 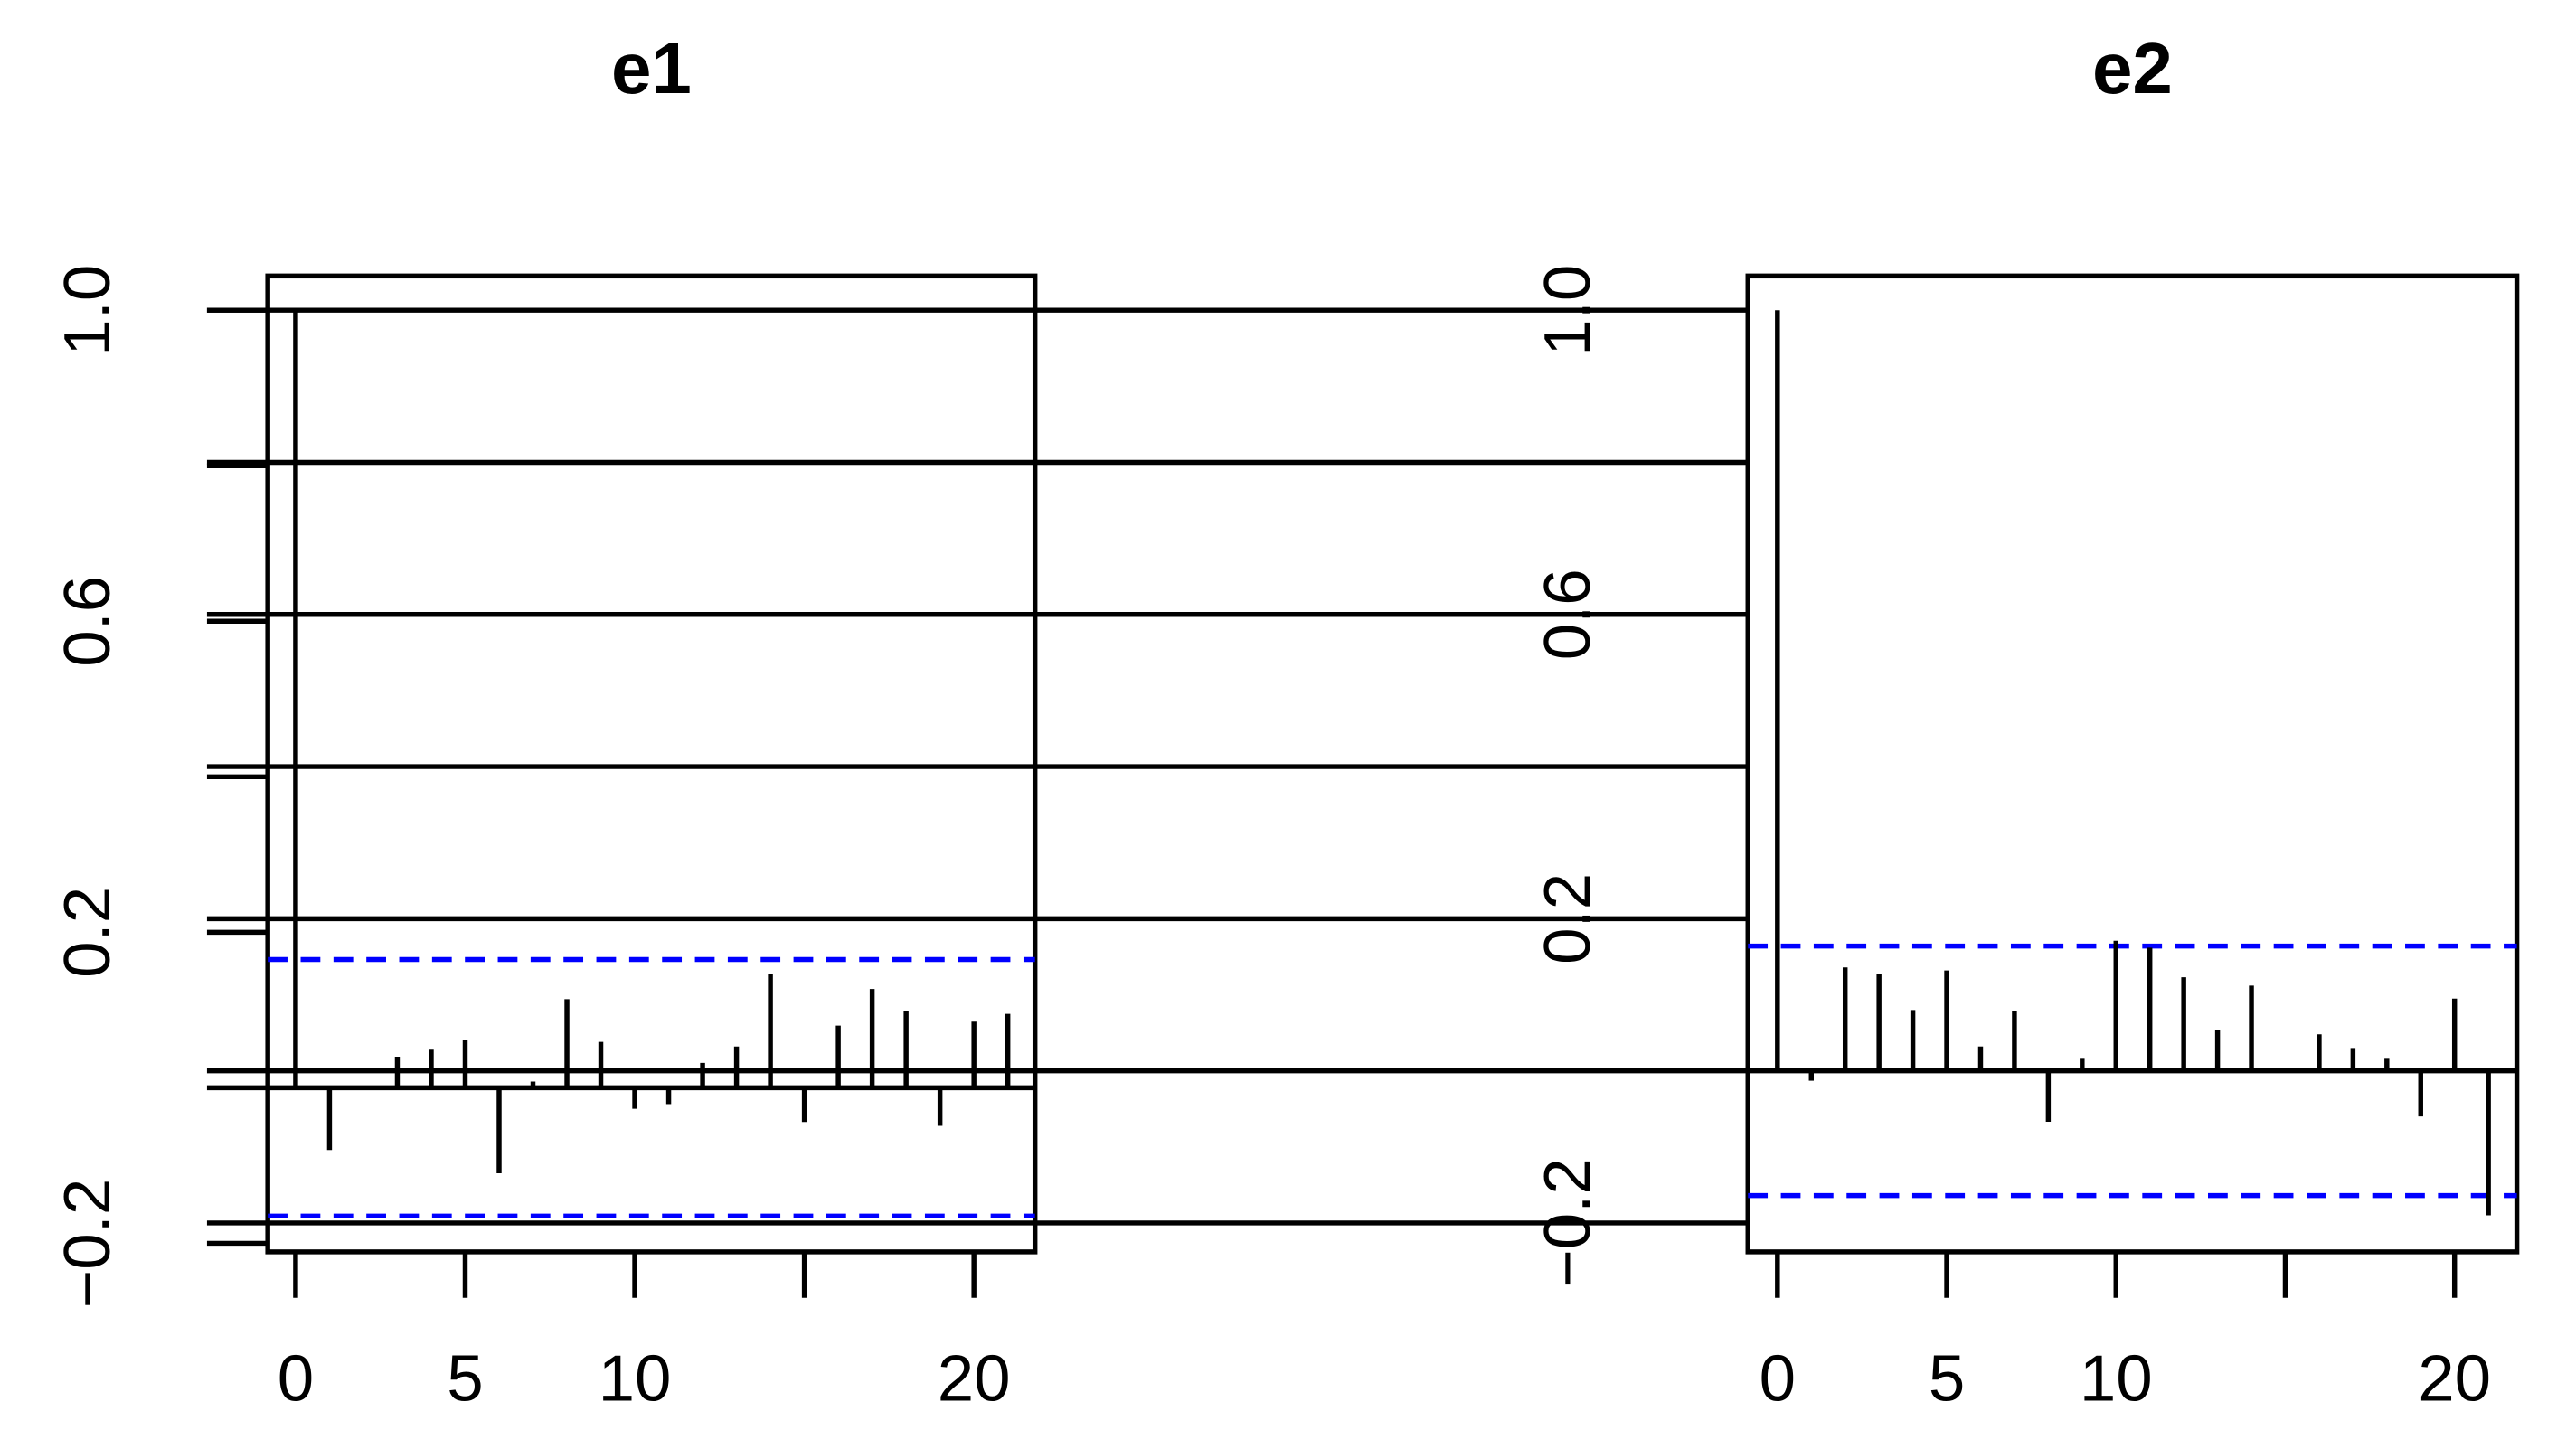 I want to click on chart-title: e1, so click(x=651, y=68).